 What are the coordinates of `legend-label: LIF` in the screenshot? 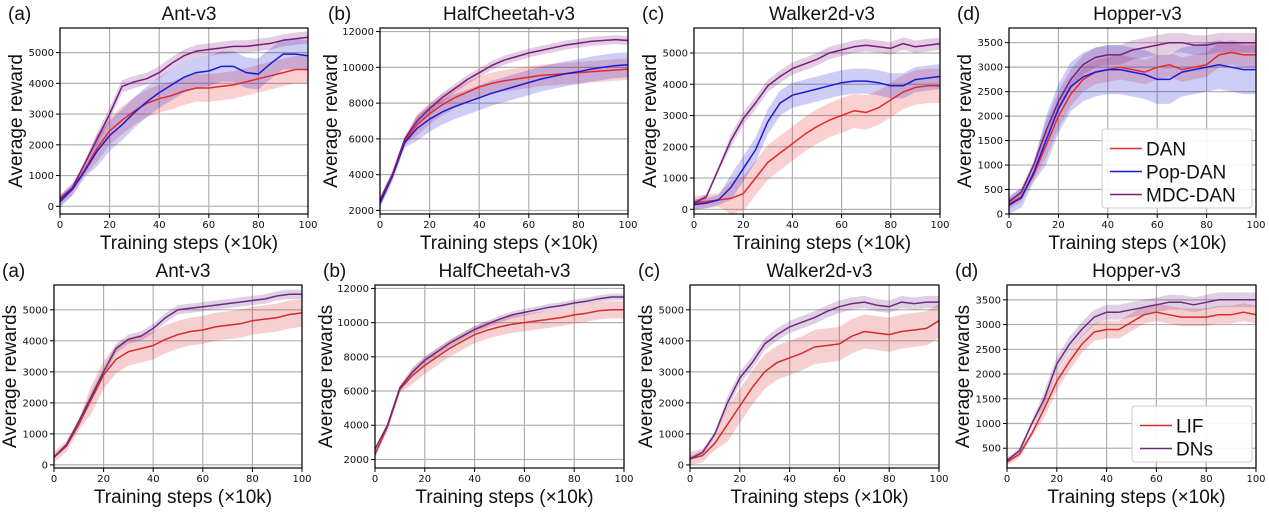 It's located at (1189, 427).